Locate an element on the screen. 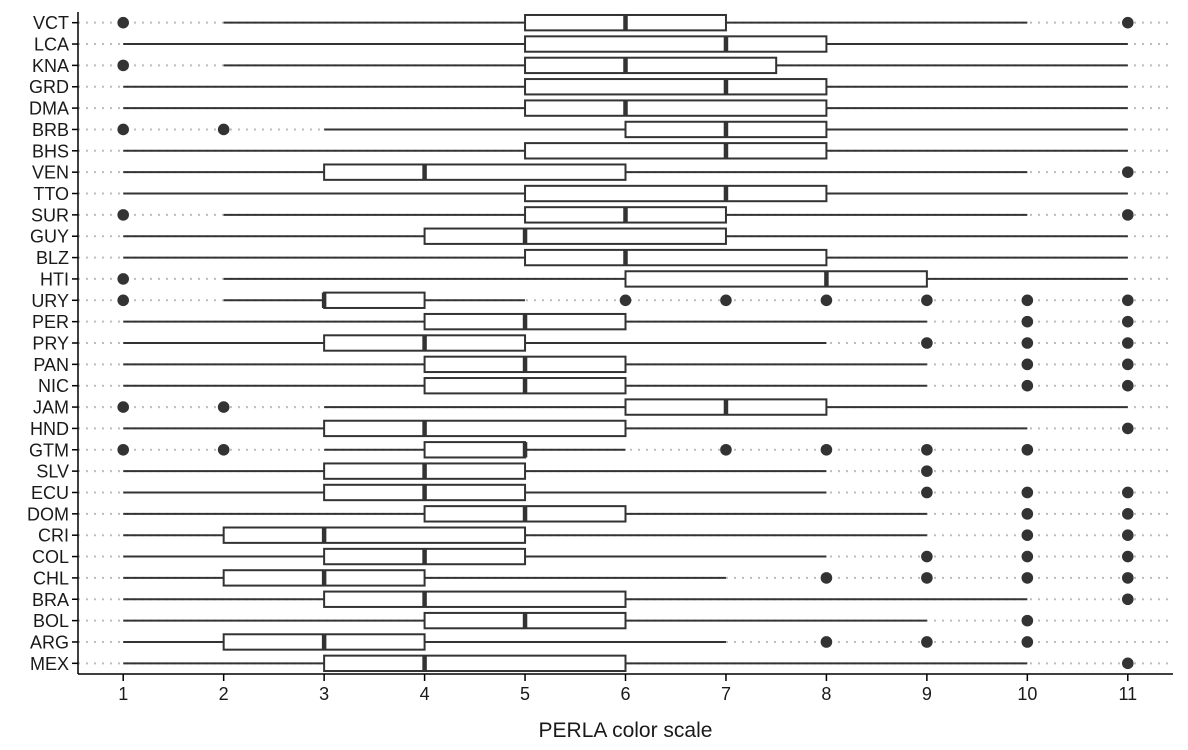 The width and height of the screenshot is (1188, 750). box-arg is located at coordinates (578, 642).